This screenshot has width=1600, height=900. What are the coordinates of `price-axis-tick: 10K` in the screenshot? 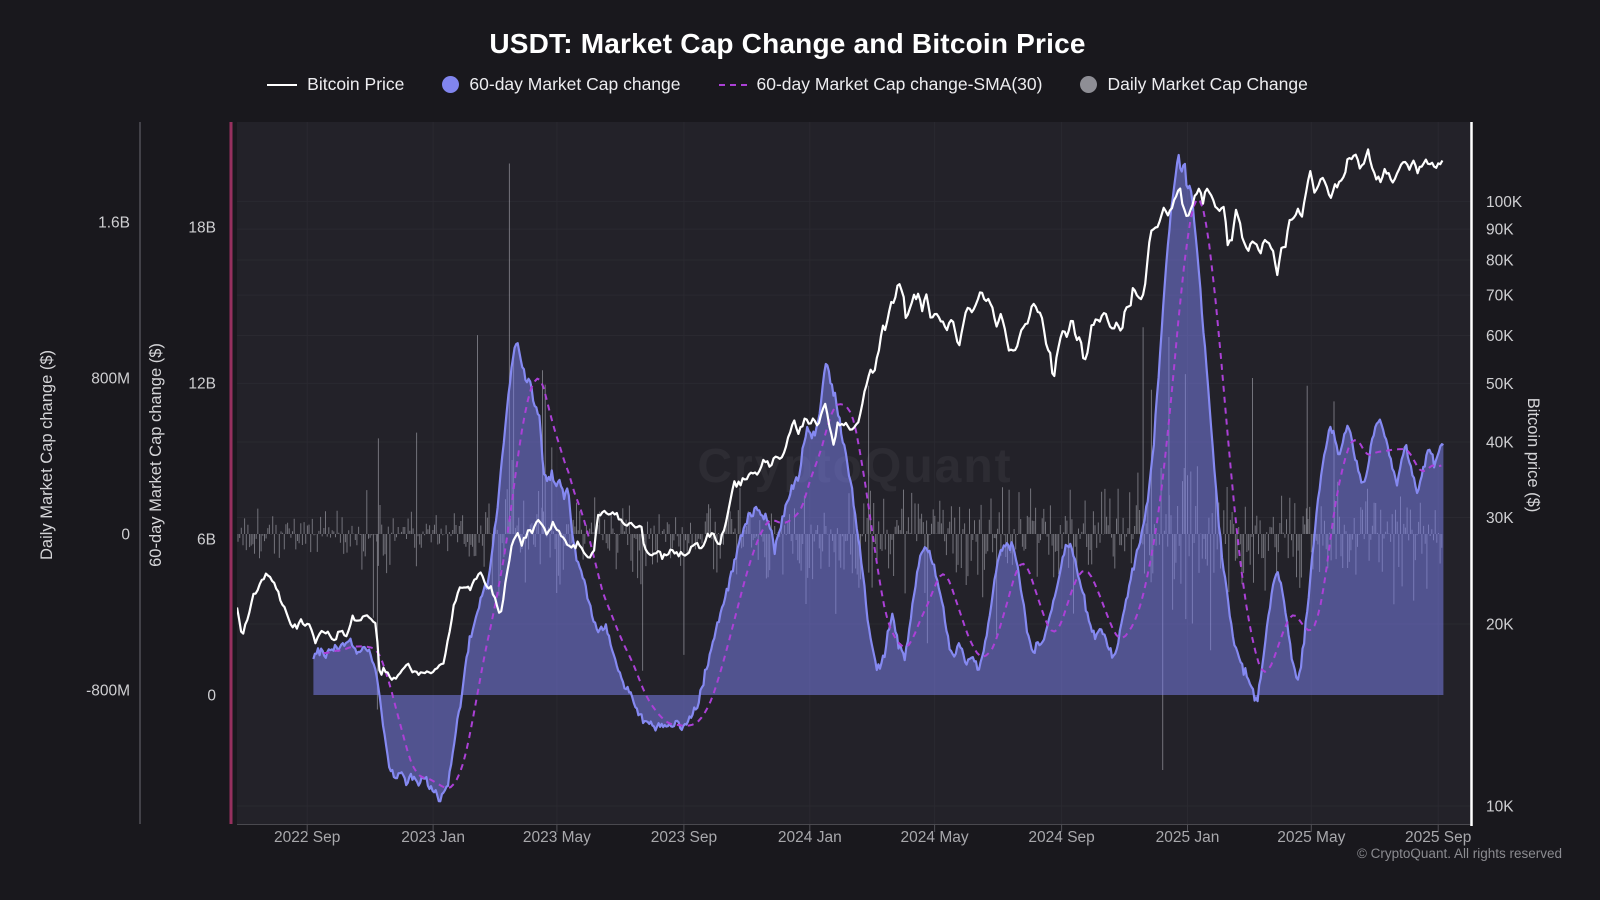 It's located at (1500, 807).